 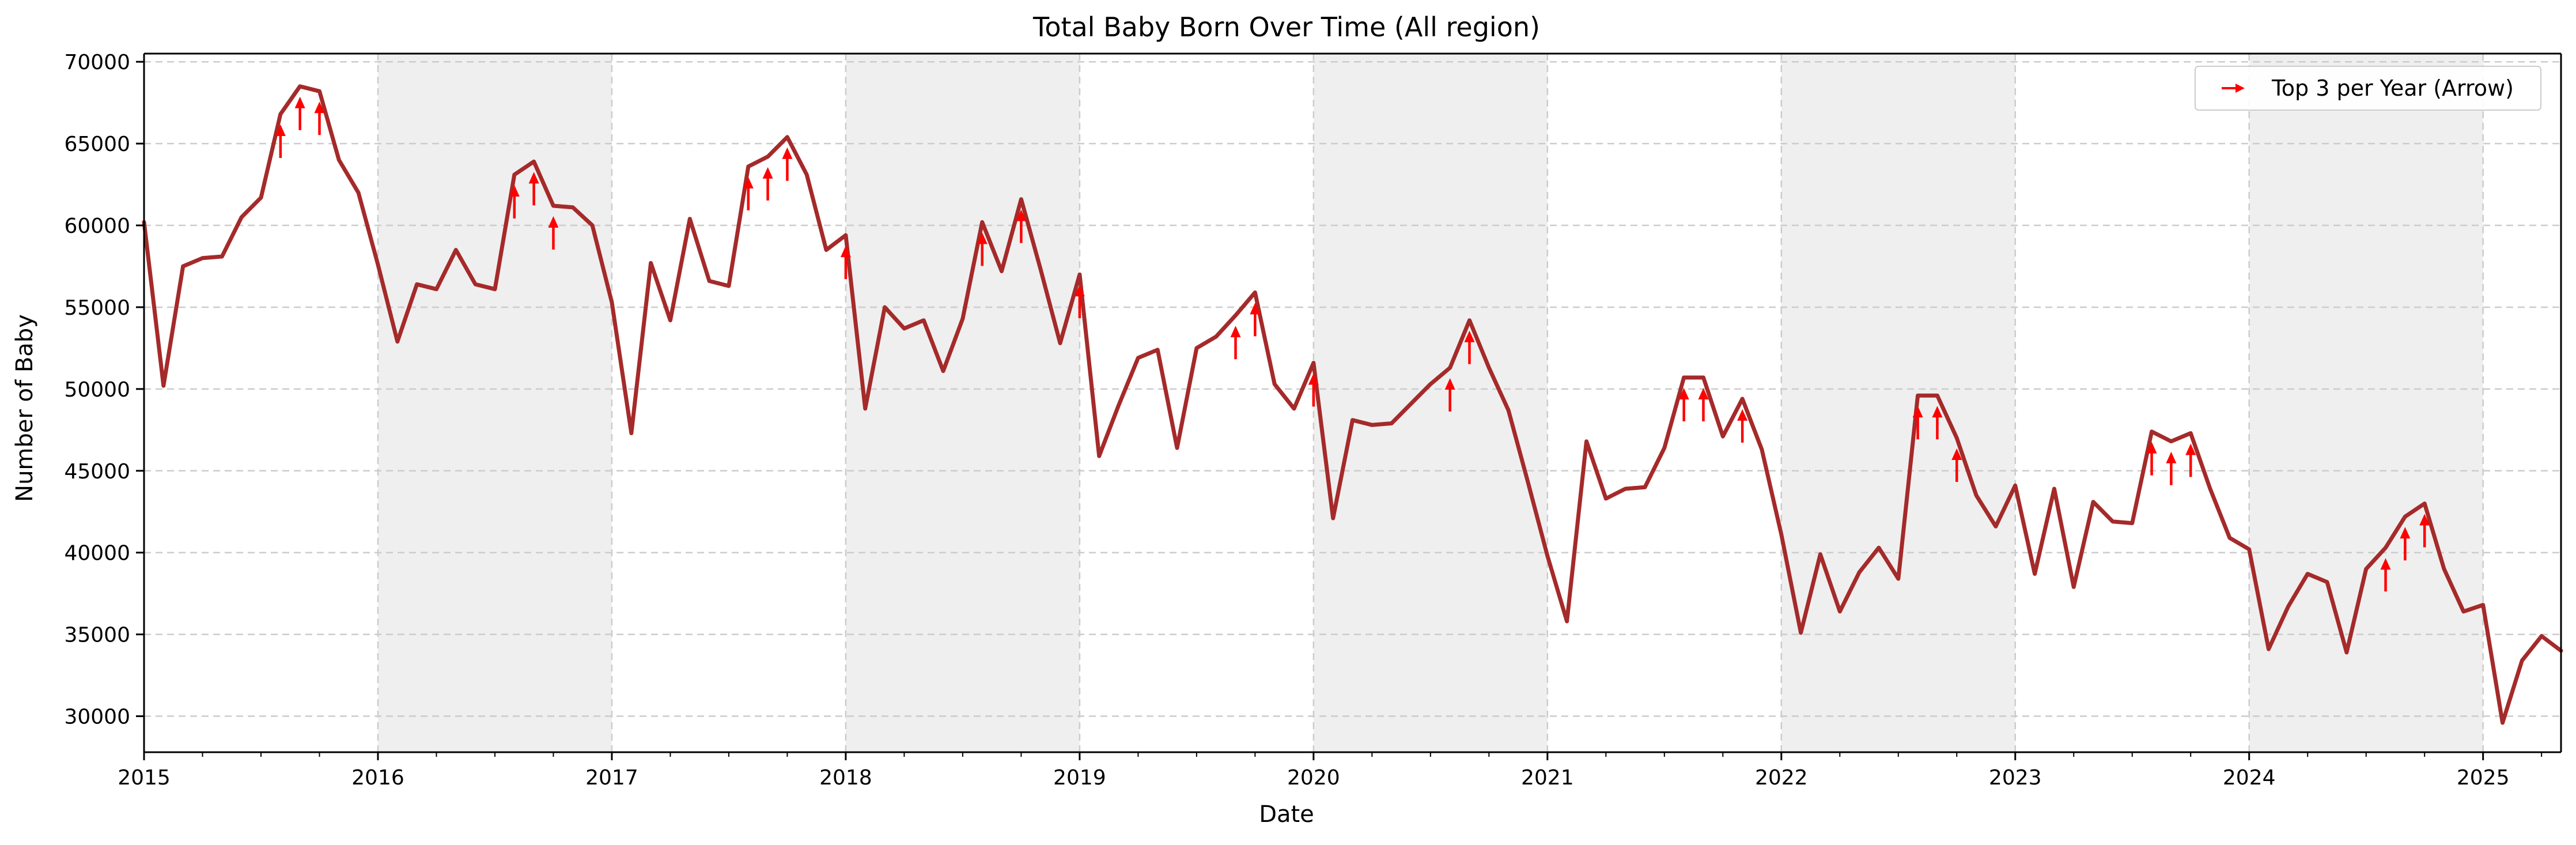 What do you see at coordinates (97, 717) in the screenshot?
I see `y-tick-label-30000: 30000` at bounding box center [97, 717].